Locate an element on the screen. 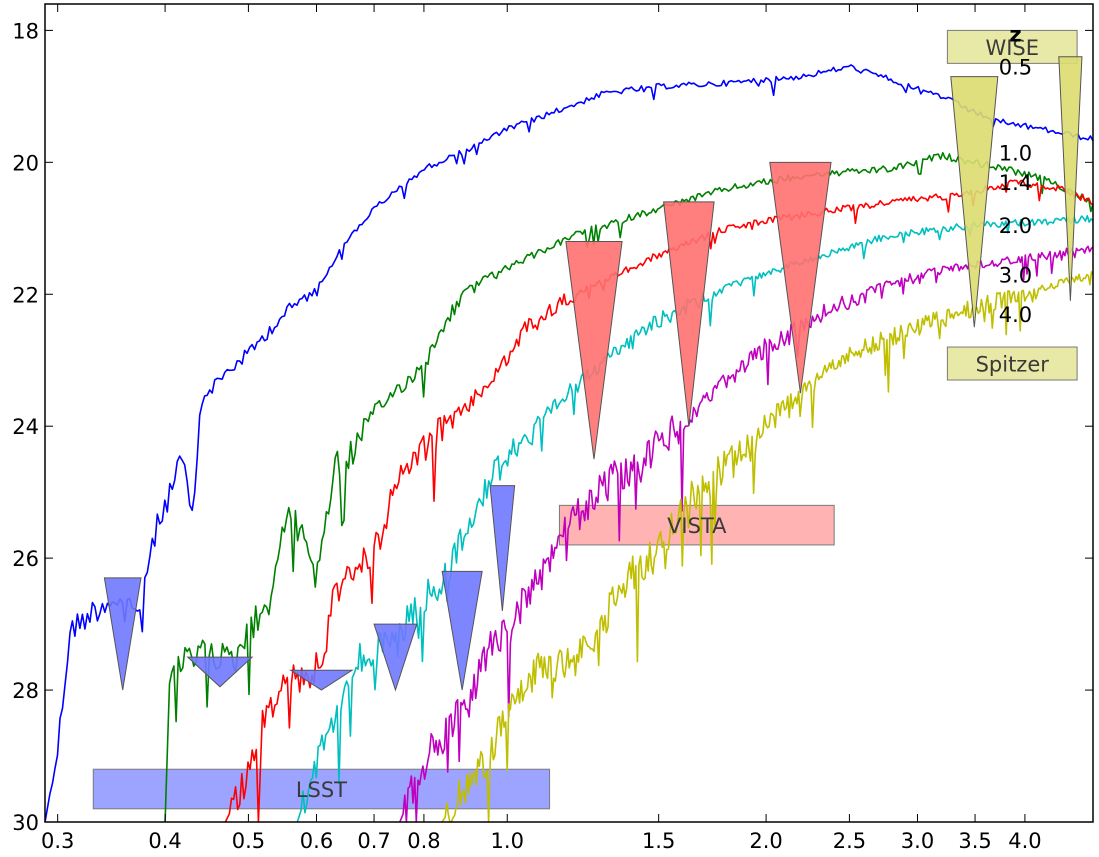  x-tick-label: 1.0 is located at coordinates (507, 841).